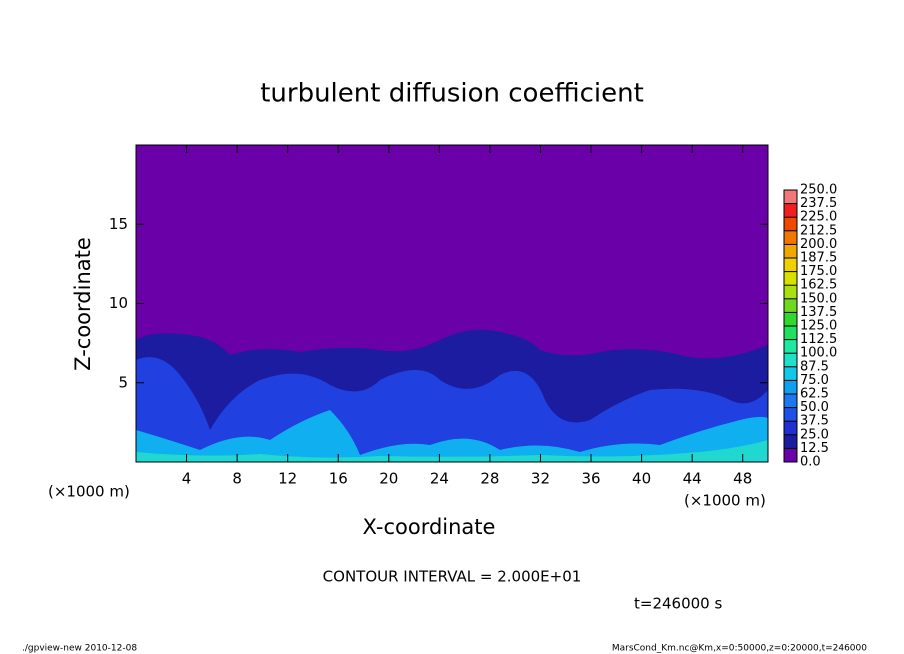 The height and width of the screenshot is (654, 904). Describe the element at coordinates (123, 382) in the screenshot. I see `y-tick-label: 5` at that location.